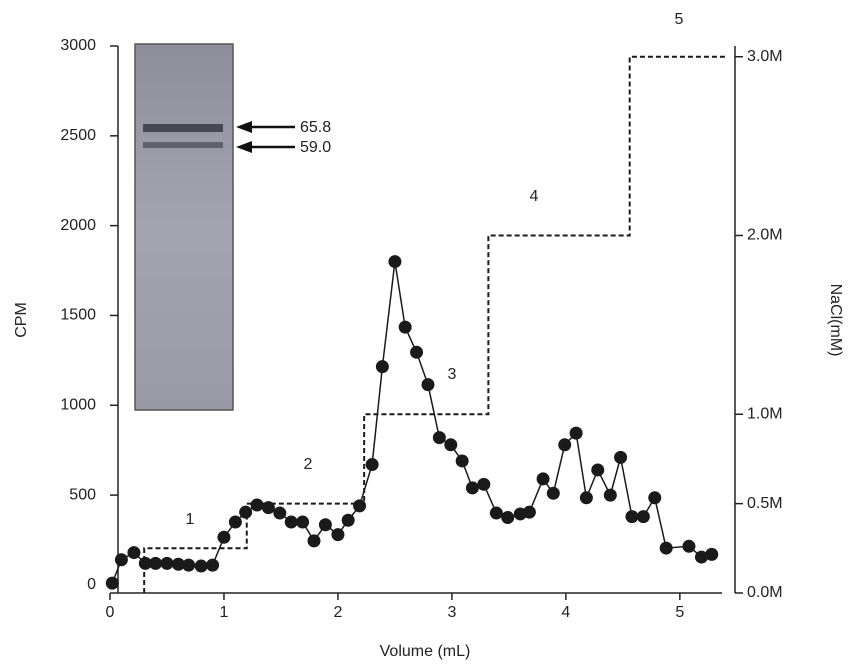 This screenshot has width=851, height=668. I want to click on step-label: 1, so click(190, 519).